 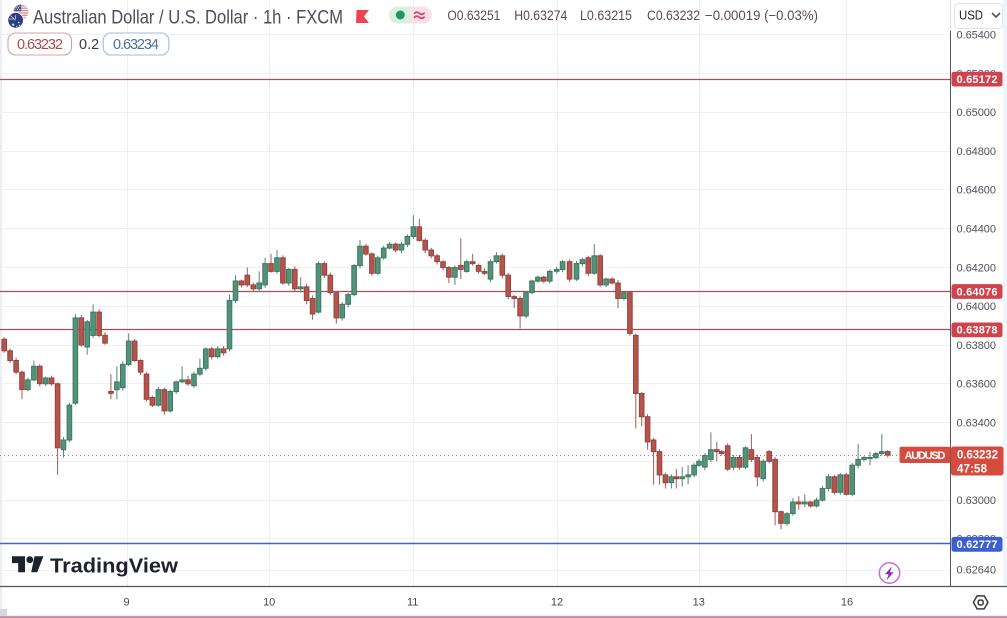 I want to click on svg-text: TradingView, so click(x=114, y=566).